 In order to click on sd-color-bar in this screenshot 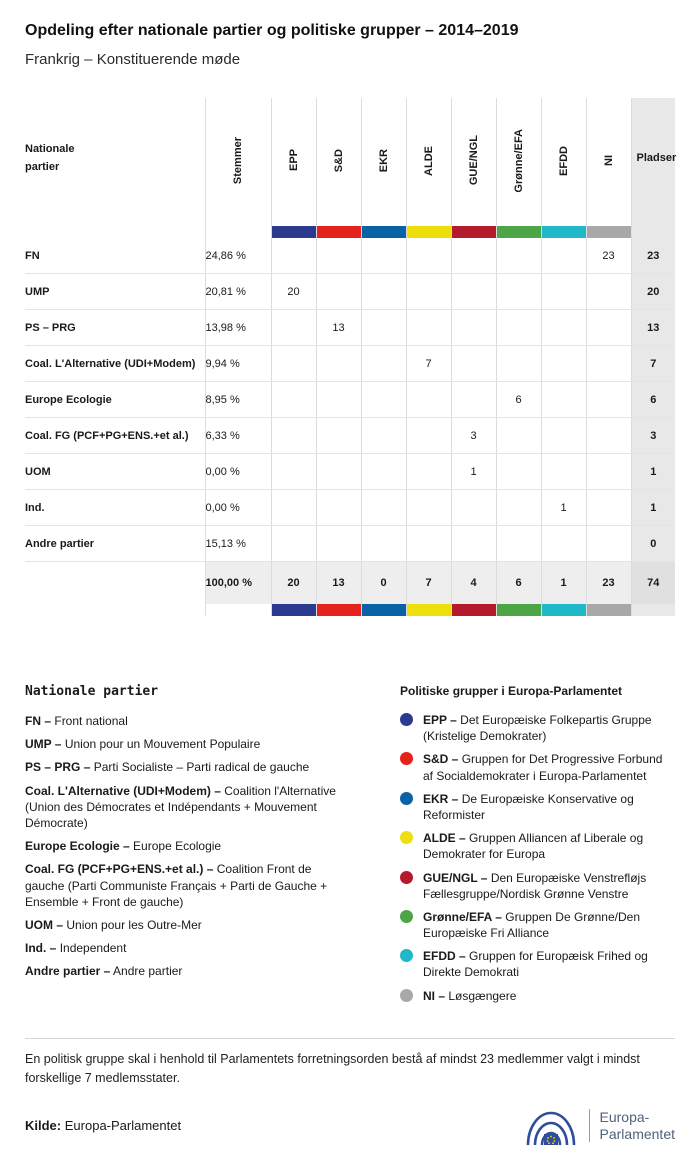, I will do `click(338, 232)`.